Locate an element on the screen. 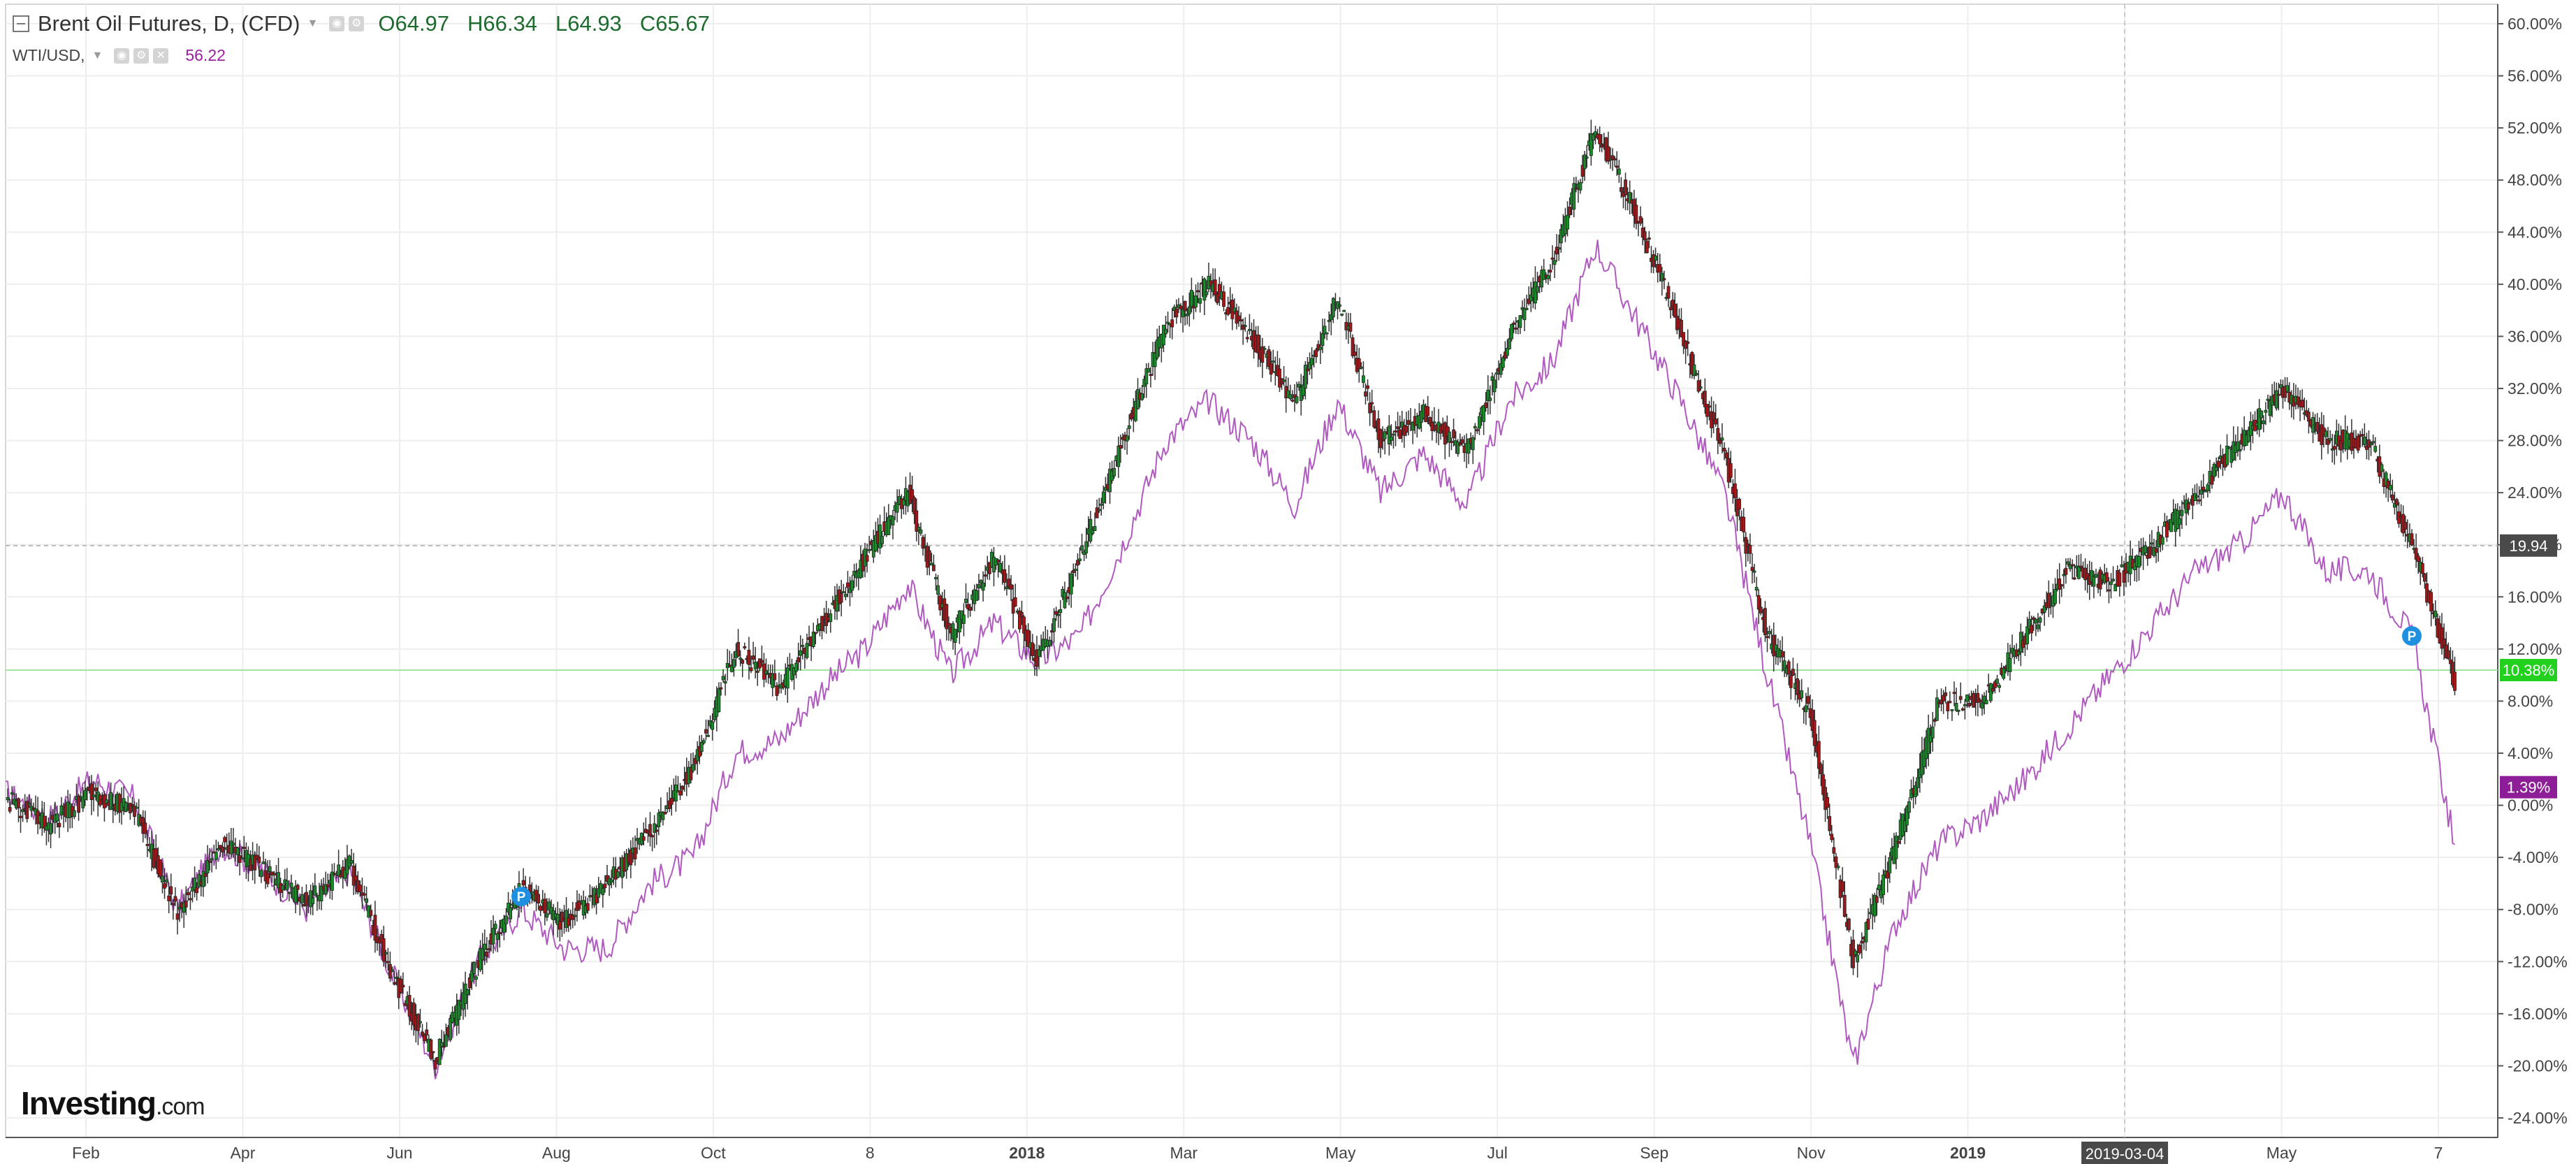  x-tick-label: Feb is located at coordinates (86, 1153).